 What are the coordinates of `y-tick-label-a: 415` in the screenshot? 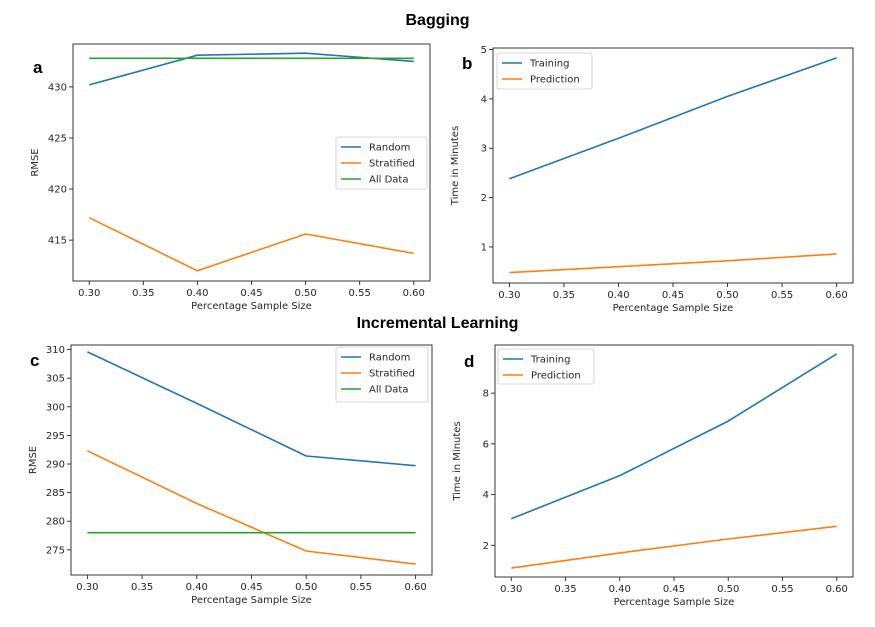 It's located at (57, 241).